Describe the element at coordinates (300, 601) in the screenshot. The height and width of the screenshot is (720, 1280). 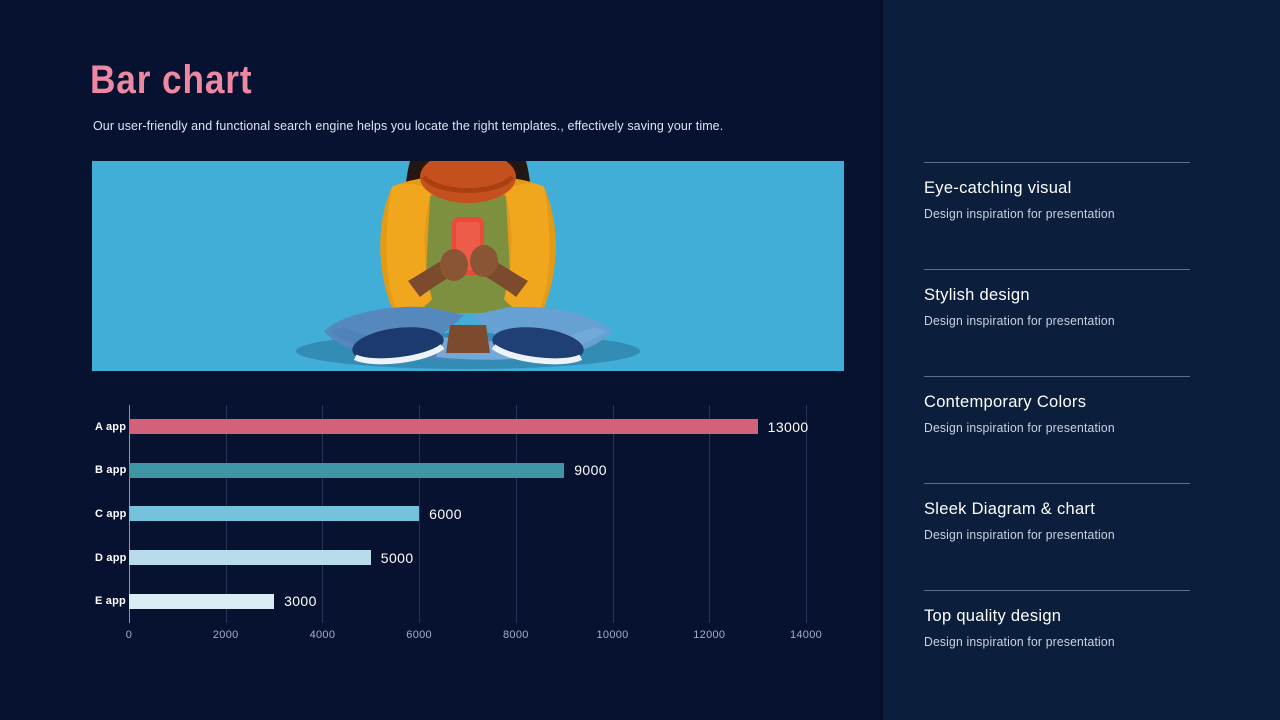
I see `bar-value-label: 3000` at that location.